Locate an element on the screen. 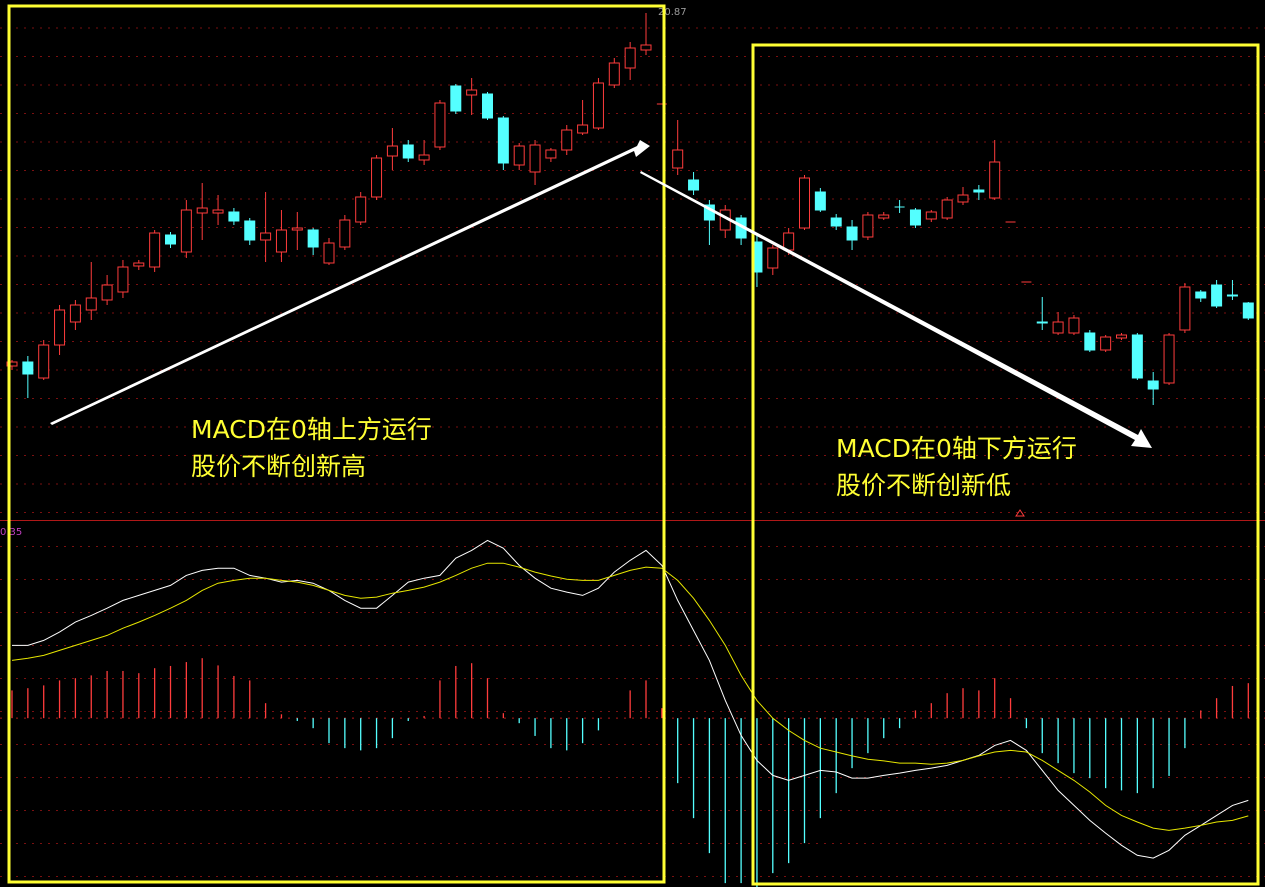  marker is located at coordinates (1020, 513).